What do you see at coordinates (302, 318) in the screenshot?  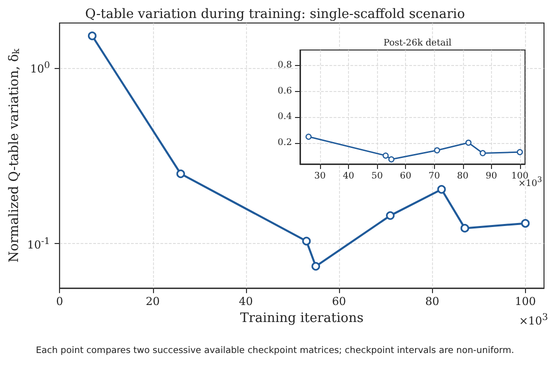 I see `x-axis-title: Training iterations` at bounding box center [302, 318].